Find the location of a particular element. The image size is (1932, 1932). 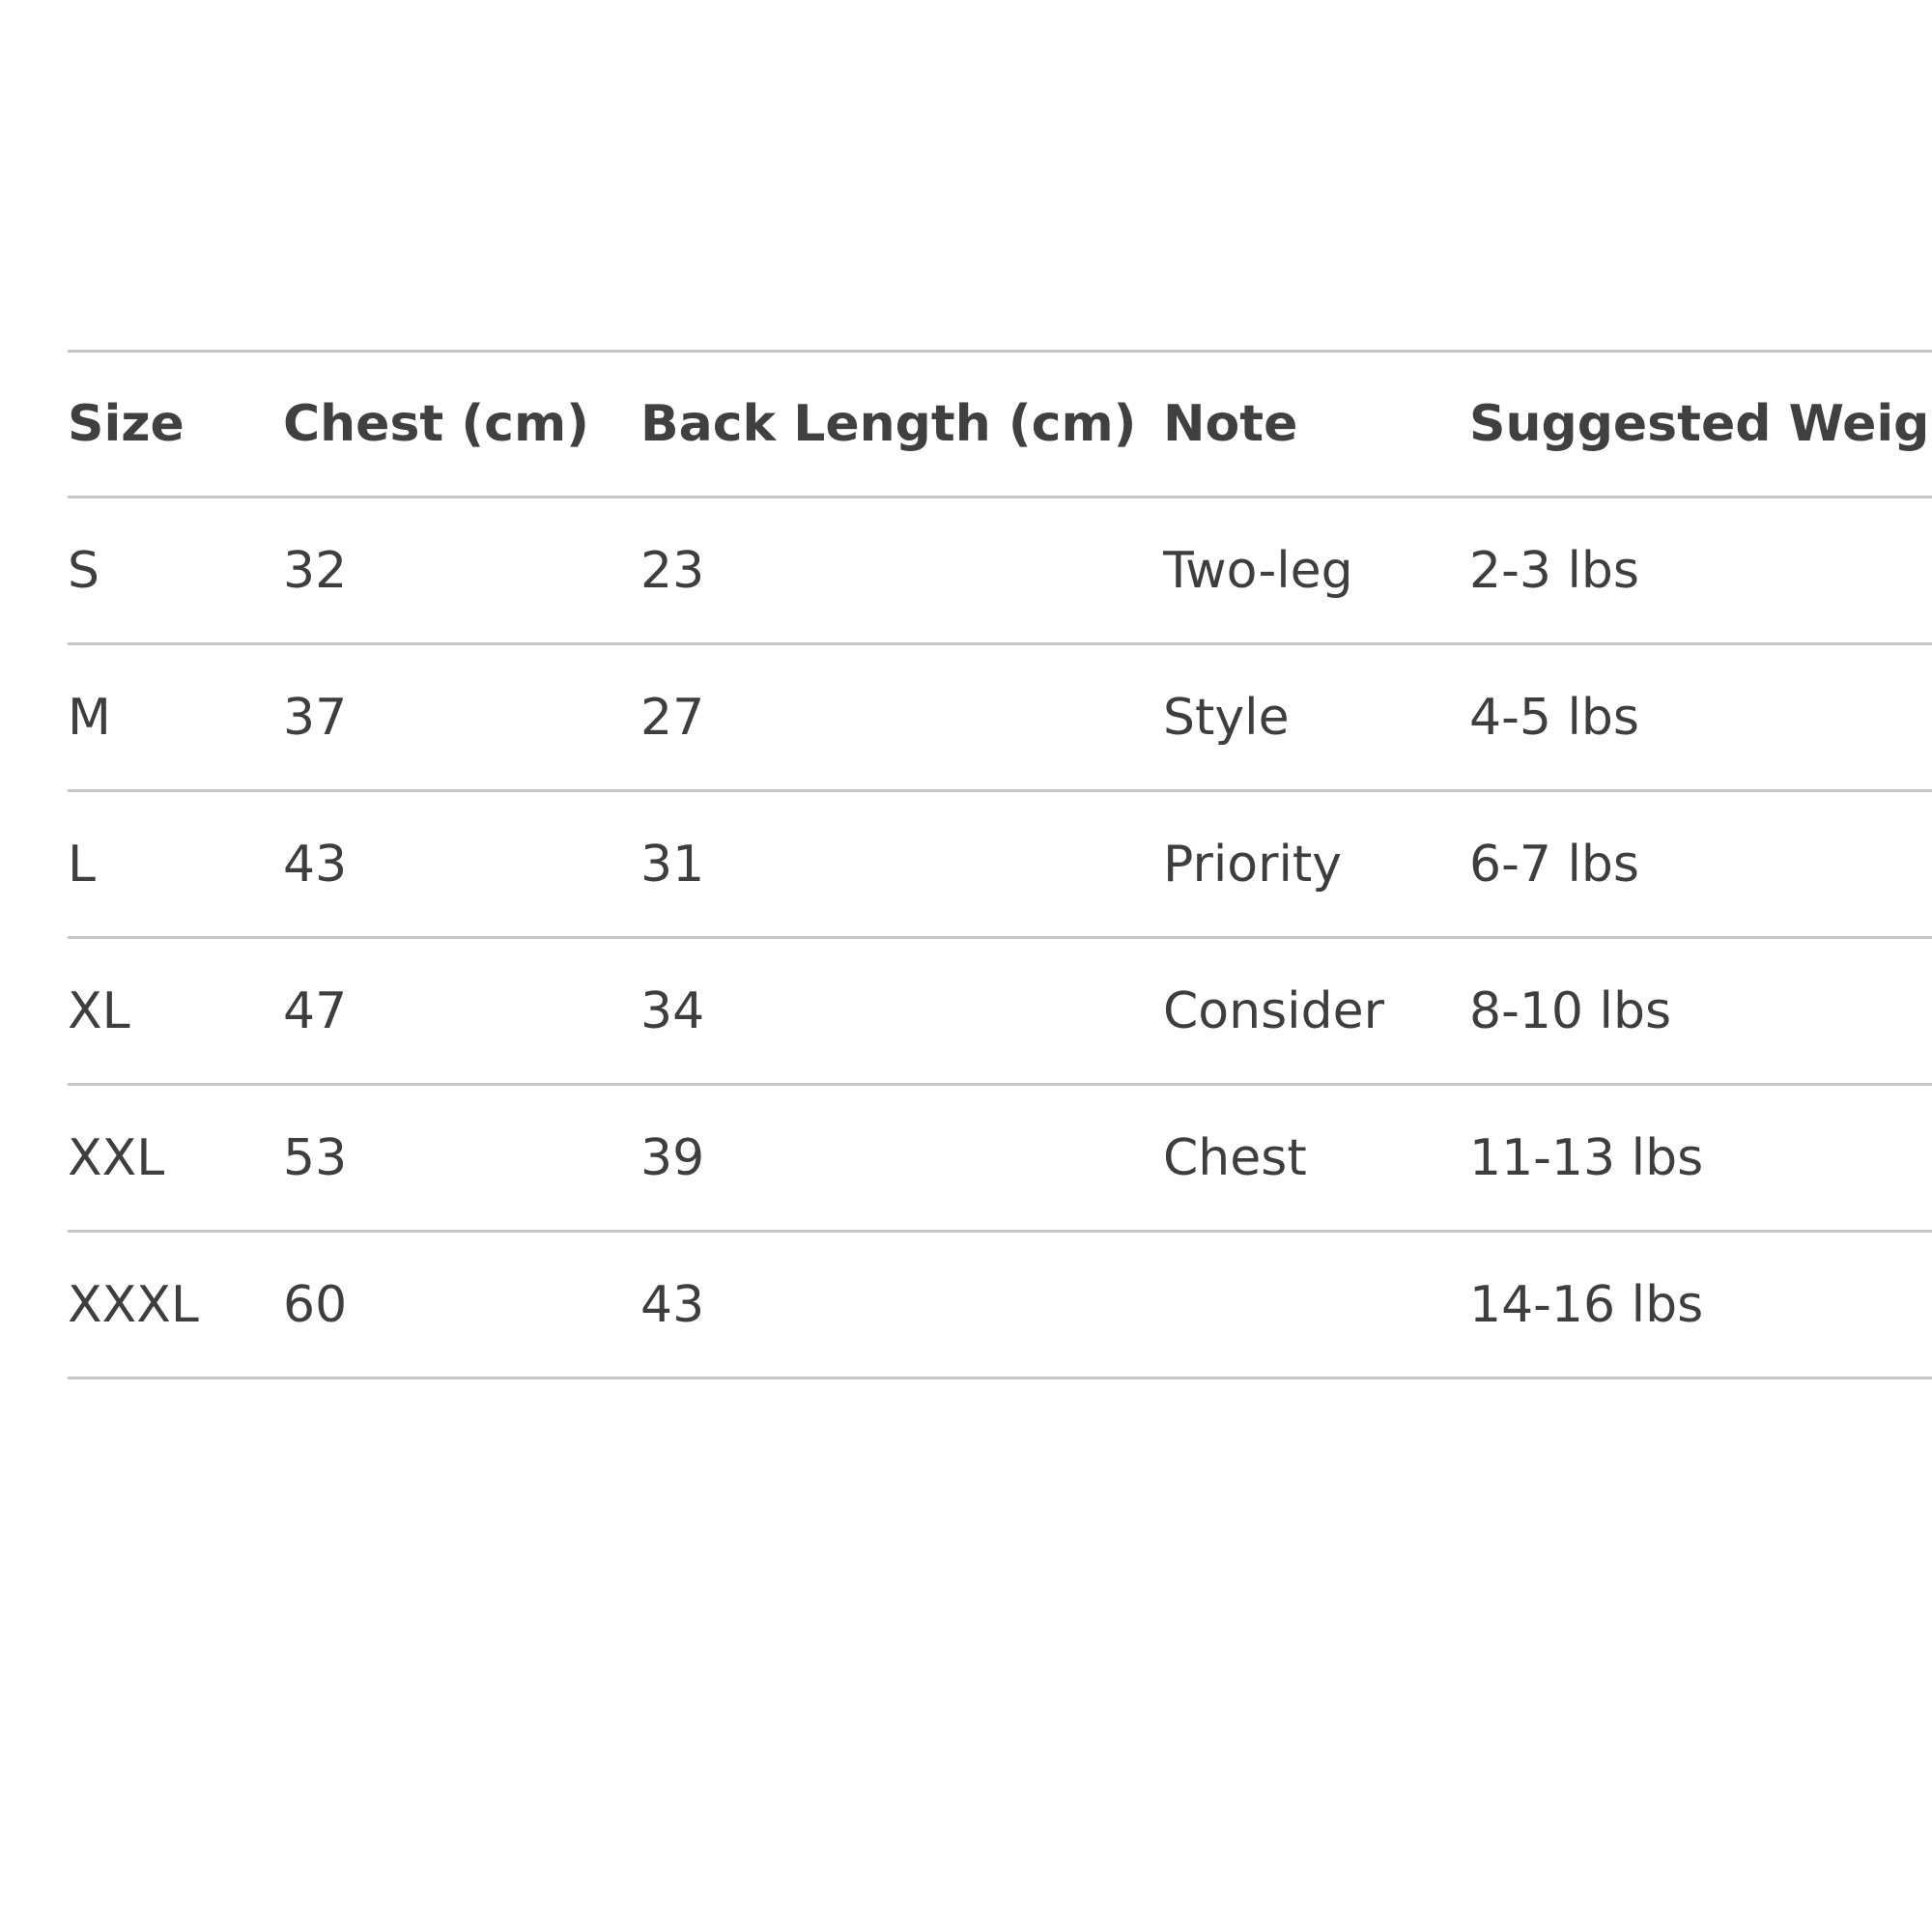

cell-size: M is located at coordinates (175, 716).